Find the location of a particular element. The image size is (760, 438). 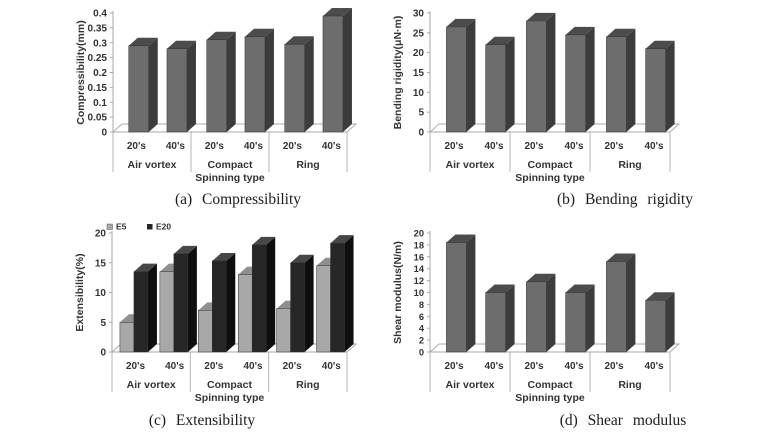

y-tick-label: 8 is located at coordinates (421, 305).